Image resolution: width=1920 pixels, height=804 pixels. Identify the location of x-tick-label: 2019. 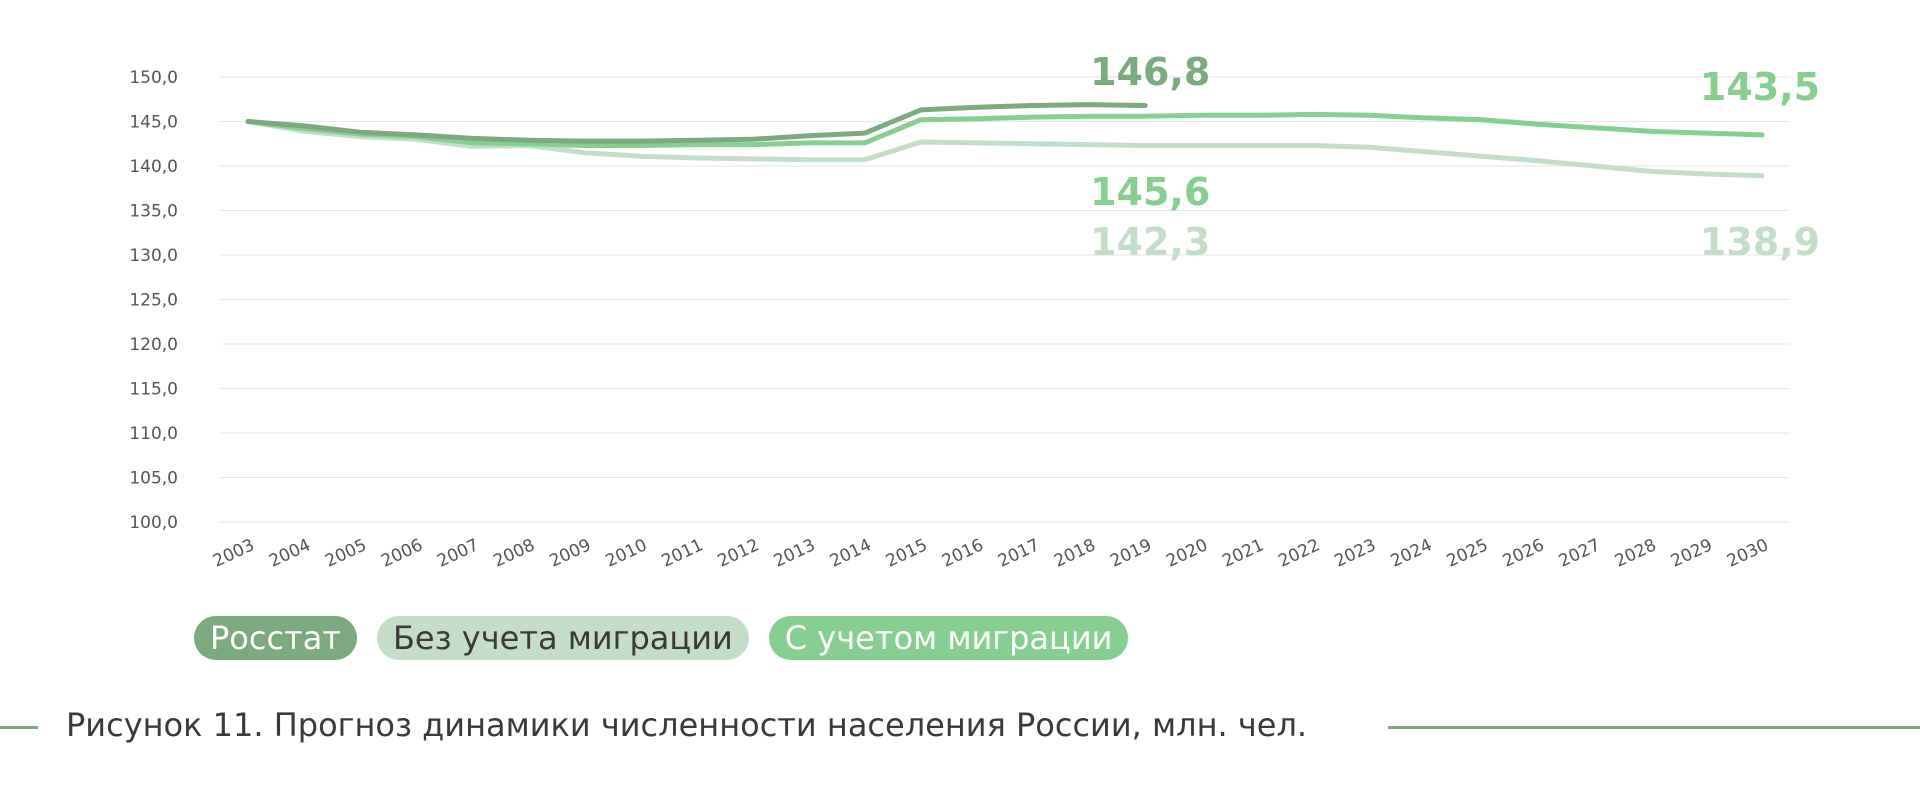
(1131, 553).